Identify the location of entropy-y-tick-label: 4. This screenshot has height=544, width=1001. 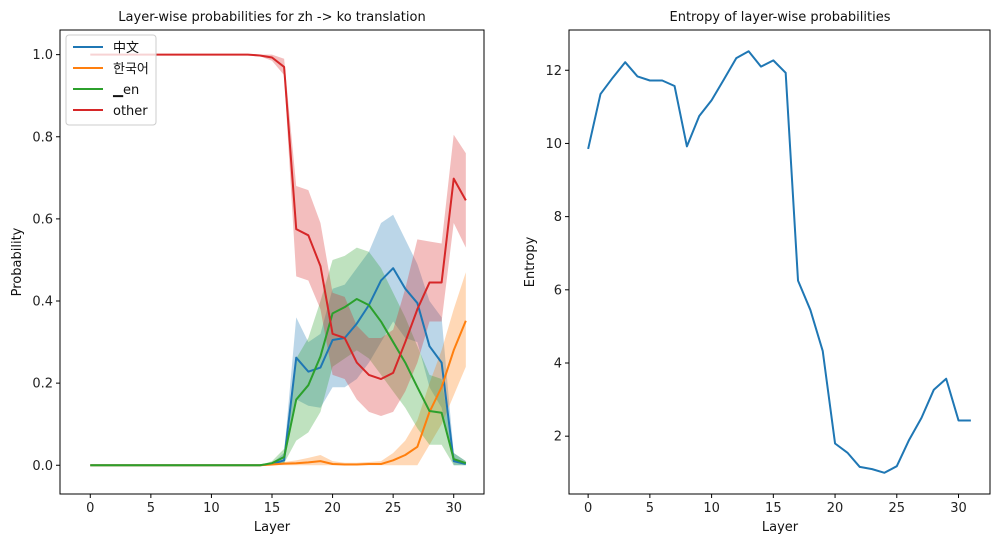
(558, 363).